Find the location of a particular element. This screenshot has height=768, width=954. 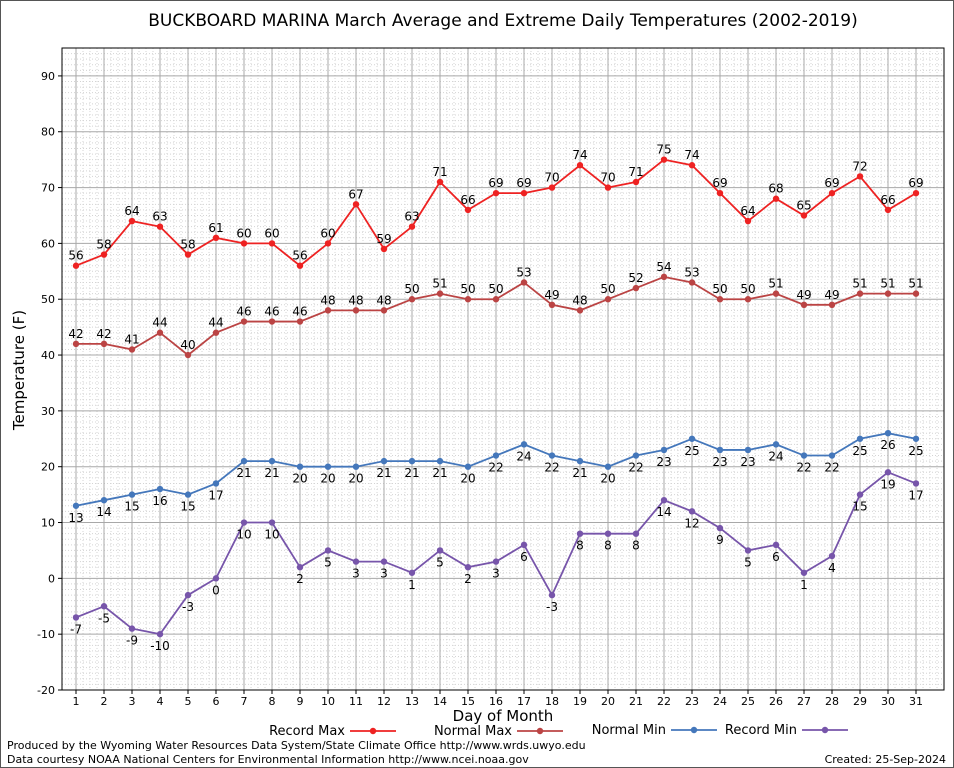

data-label: 49 is located at coordinates (551, 295).